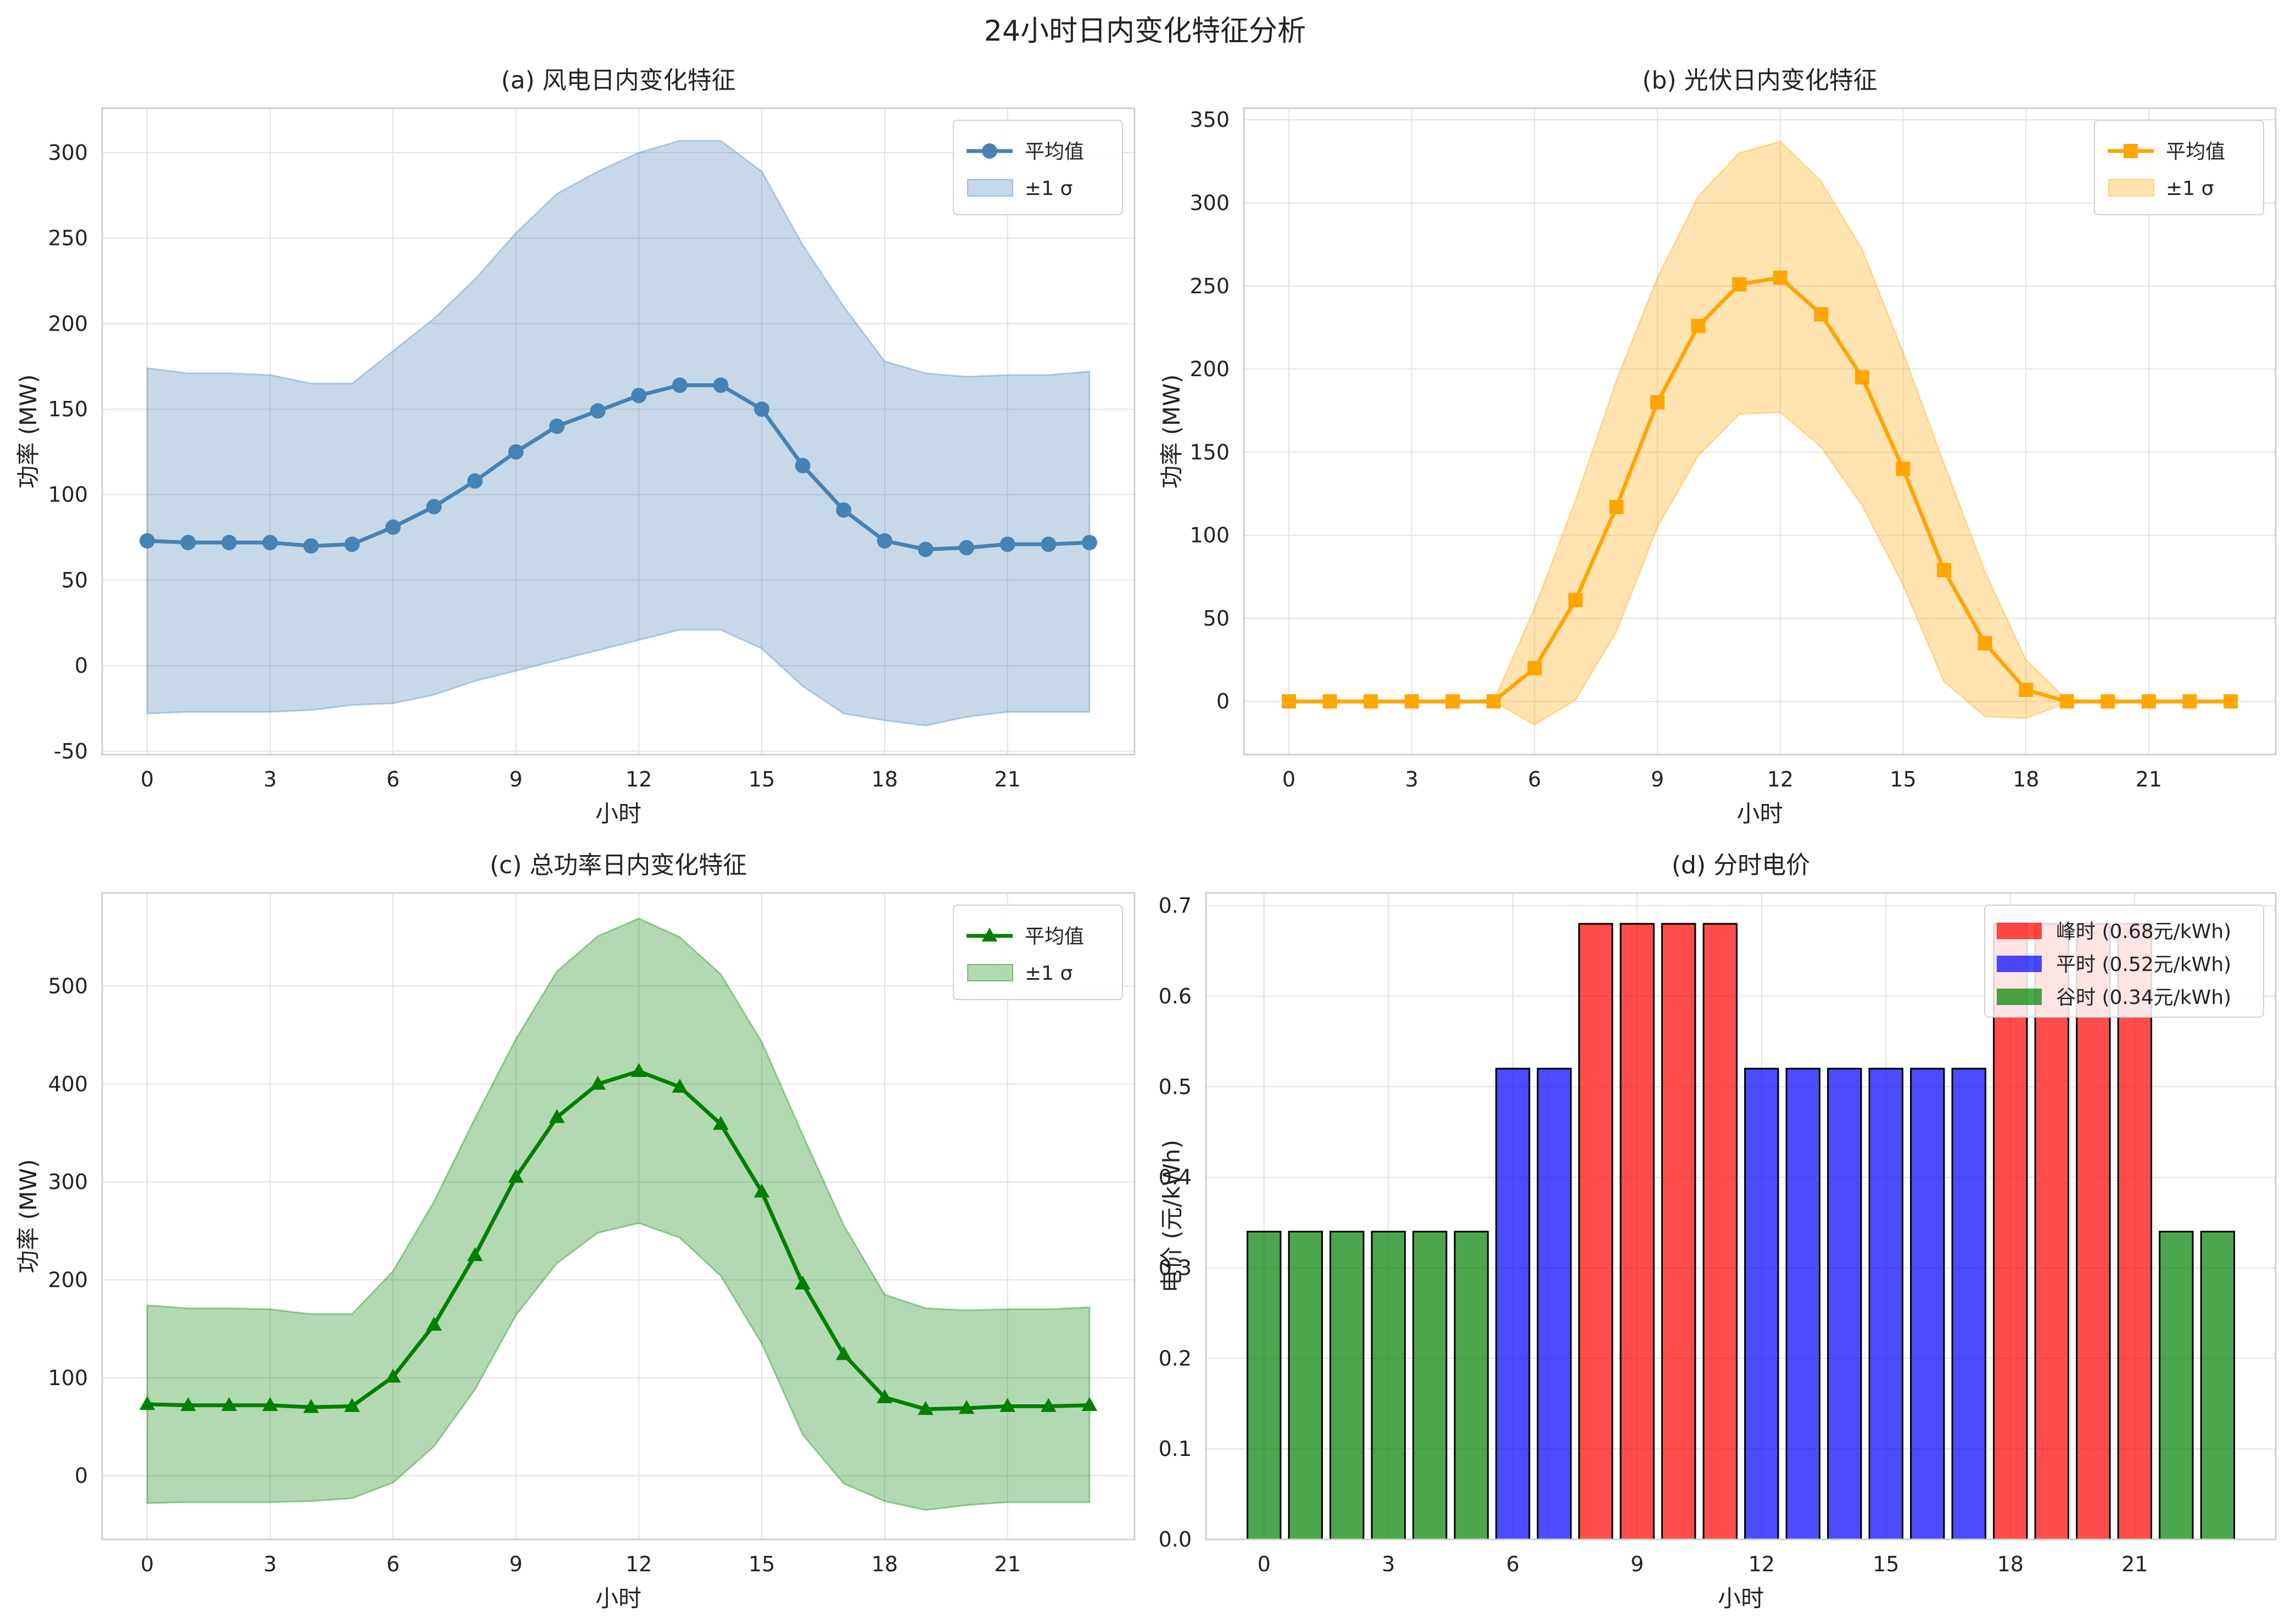  I want to click on legend: 平均值 ±1 σ, so click(1038, 167).